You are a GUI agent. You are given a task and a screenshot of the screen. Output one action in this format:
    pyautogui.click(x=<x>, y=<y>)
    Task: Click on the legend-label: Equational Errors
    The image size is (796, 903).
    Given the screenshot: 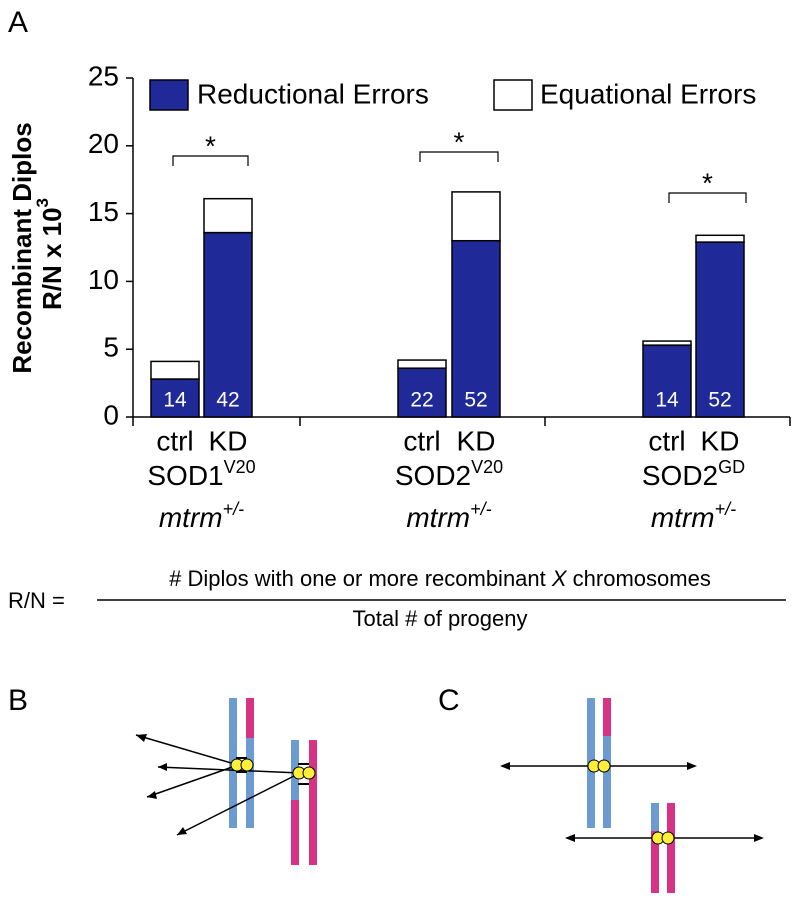 What is the action you would take?
    pyautogui.click(x=648, y=93)
    